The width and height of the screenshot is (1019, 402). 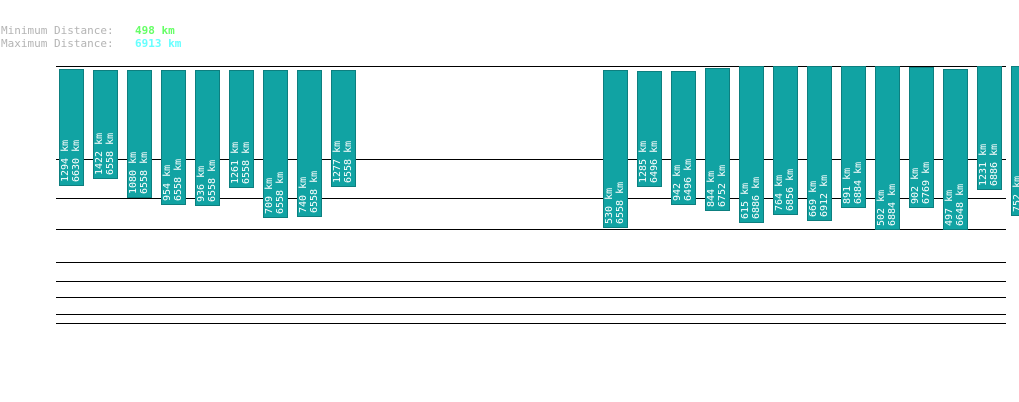 I want to click on bar-min-label: 1080 km, so click(x=133, y=173).